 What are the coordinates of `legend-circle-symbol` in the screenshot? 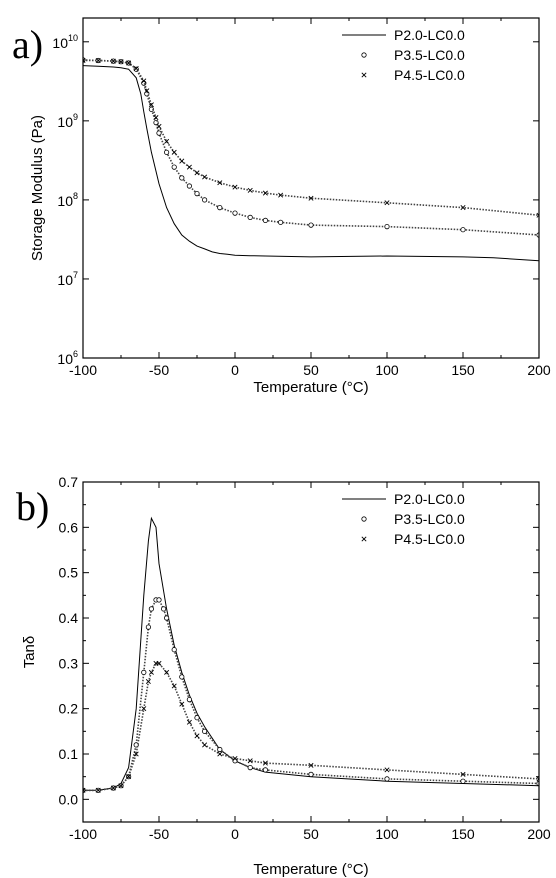 It's located at (364, 55).